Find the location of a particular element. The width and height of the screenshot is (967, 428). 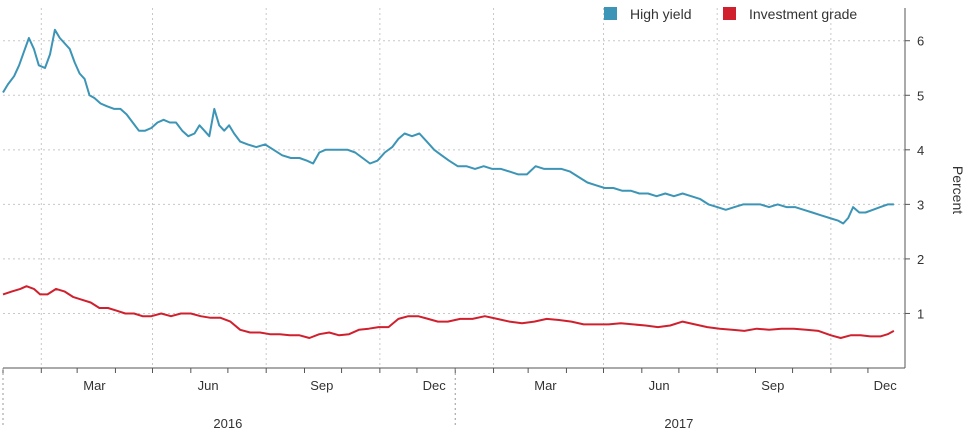

y-tick-label: 6 is located at coordinates (920, 41).